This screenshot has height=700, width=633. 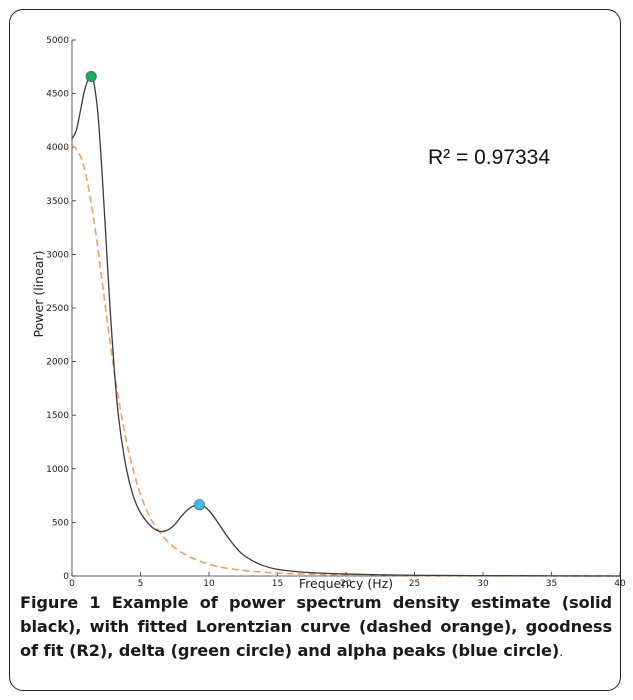 I want to click on alpha-peak-marker, so click(x=199, y=505).